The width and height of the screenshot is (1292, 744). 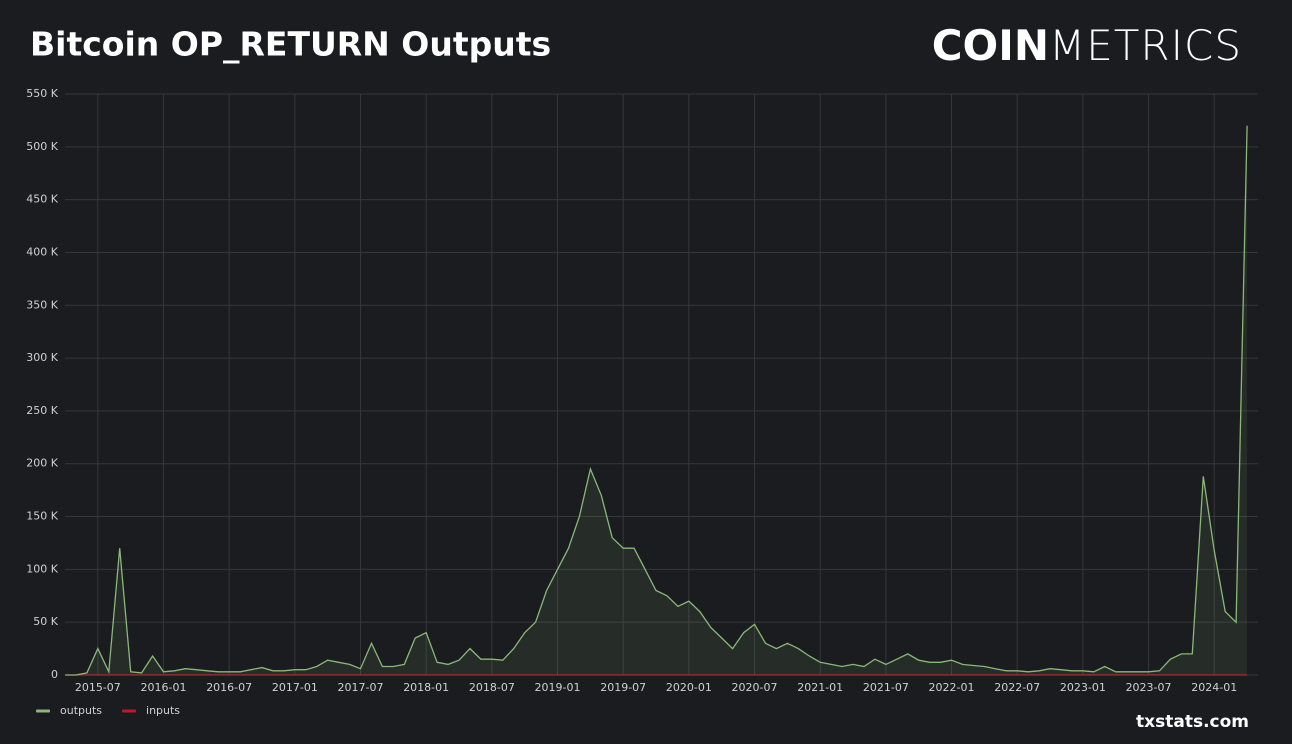 What do you see at coordinates (229, 687) in the screenshot?
I see `x-tick-label: 2016-07` at bounding box center [229, 687].